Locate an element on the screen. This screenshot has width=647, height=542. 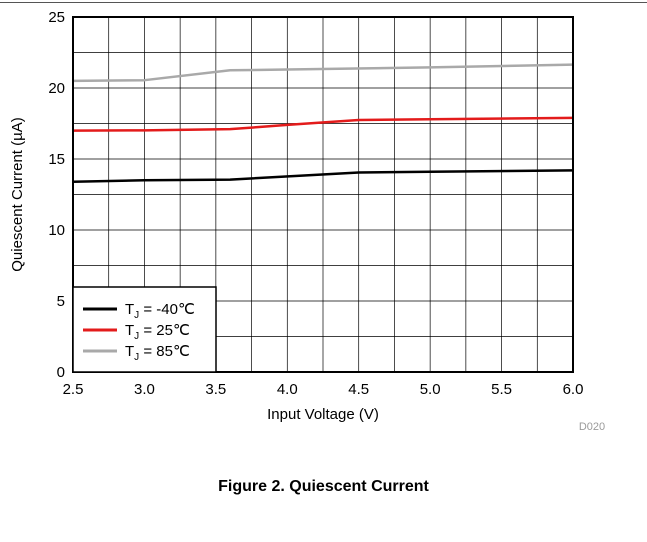
x-tick-label: 6.0 is located at coordinates (573, 389).